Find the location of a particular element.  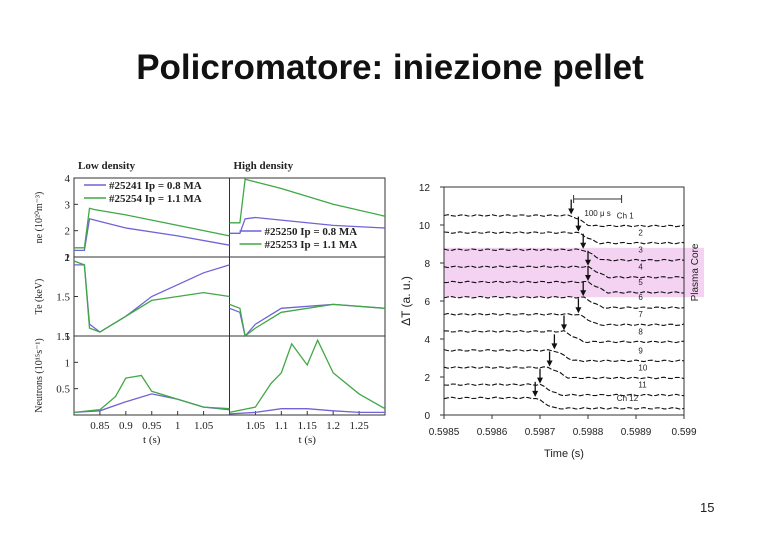

y-axis-label: Neutrons (10¹⁵s⁻¹) is located at coordinates (39, 375).